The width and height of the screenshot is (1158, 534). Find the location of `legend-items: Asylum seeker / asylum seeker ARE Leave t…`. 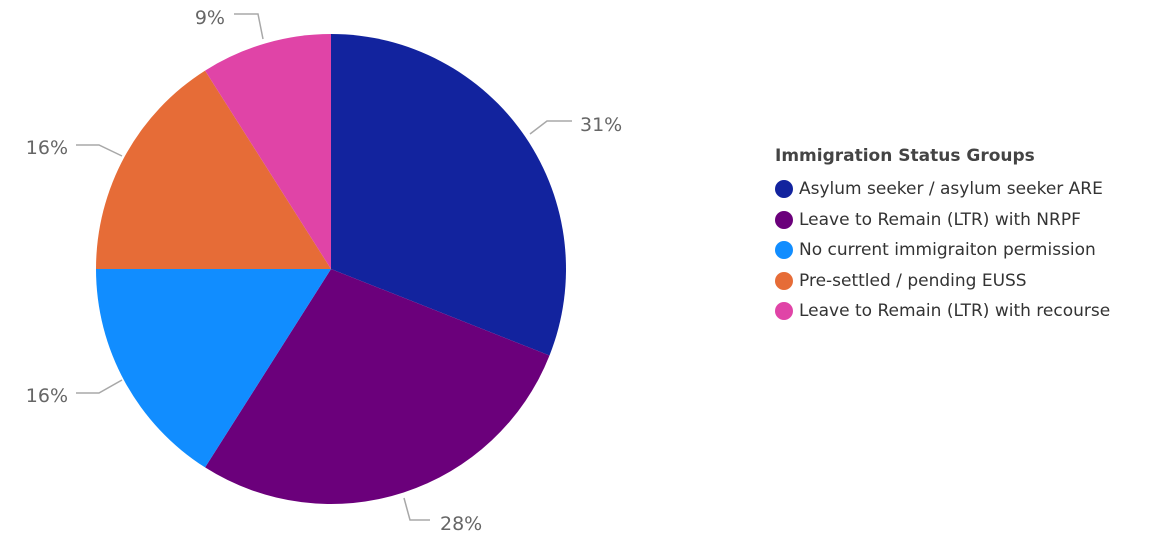

legend-items: Asylum seeker / asylum seeker ARE Leave t… is located at coordinates (942, 250).